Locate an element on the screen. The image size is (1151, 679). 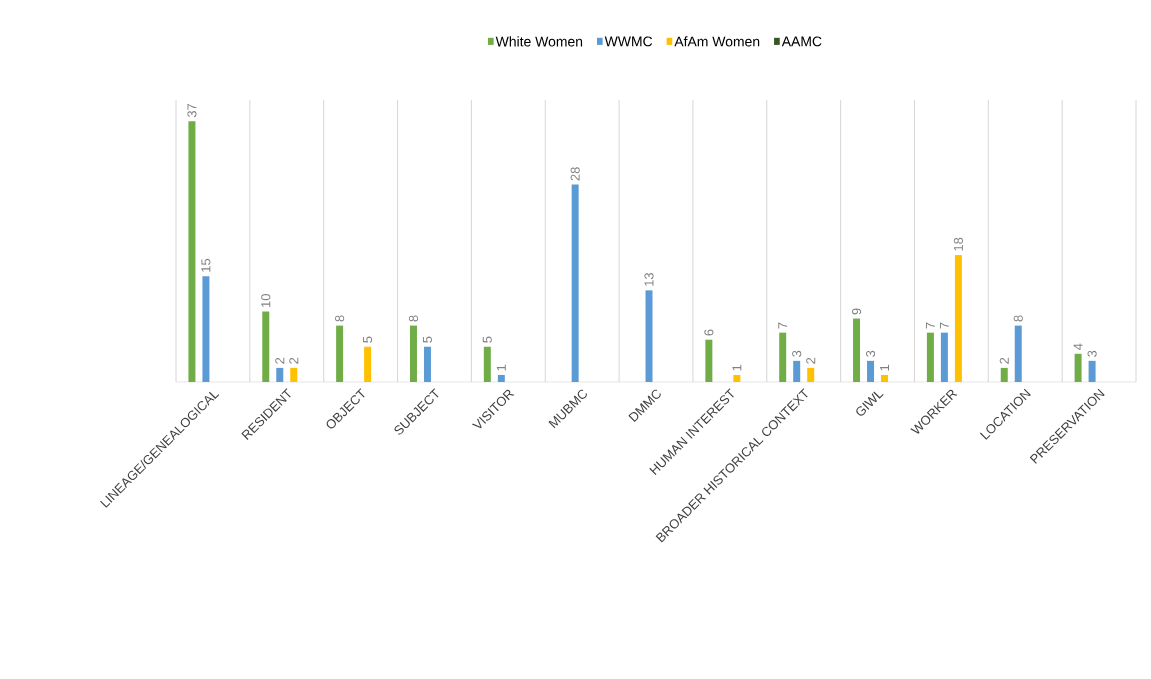
data-label: 10 is located at coordinates (266, 300).